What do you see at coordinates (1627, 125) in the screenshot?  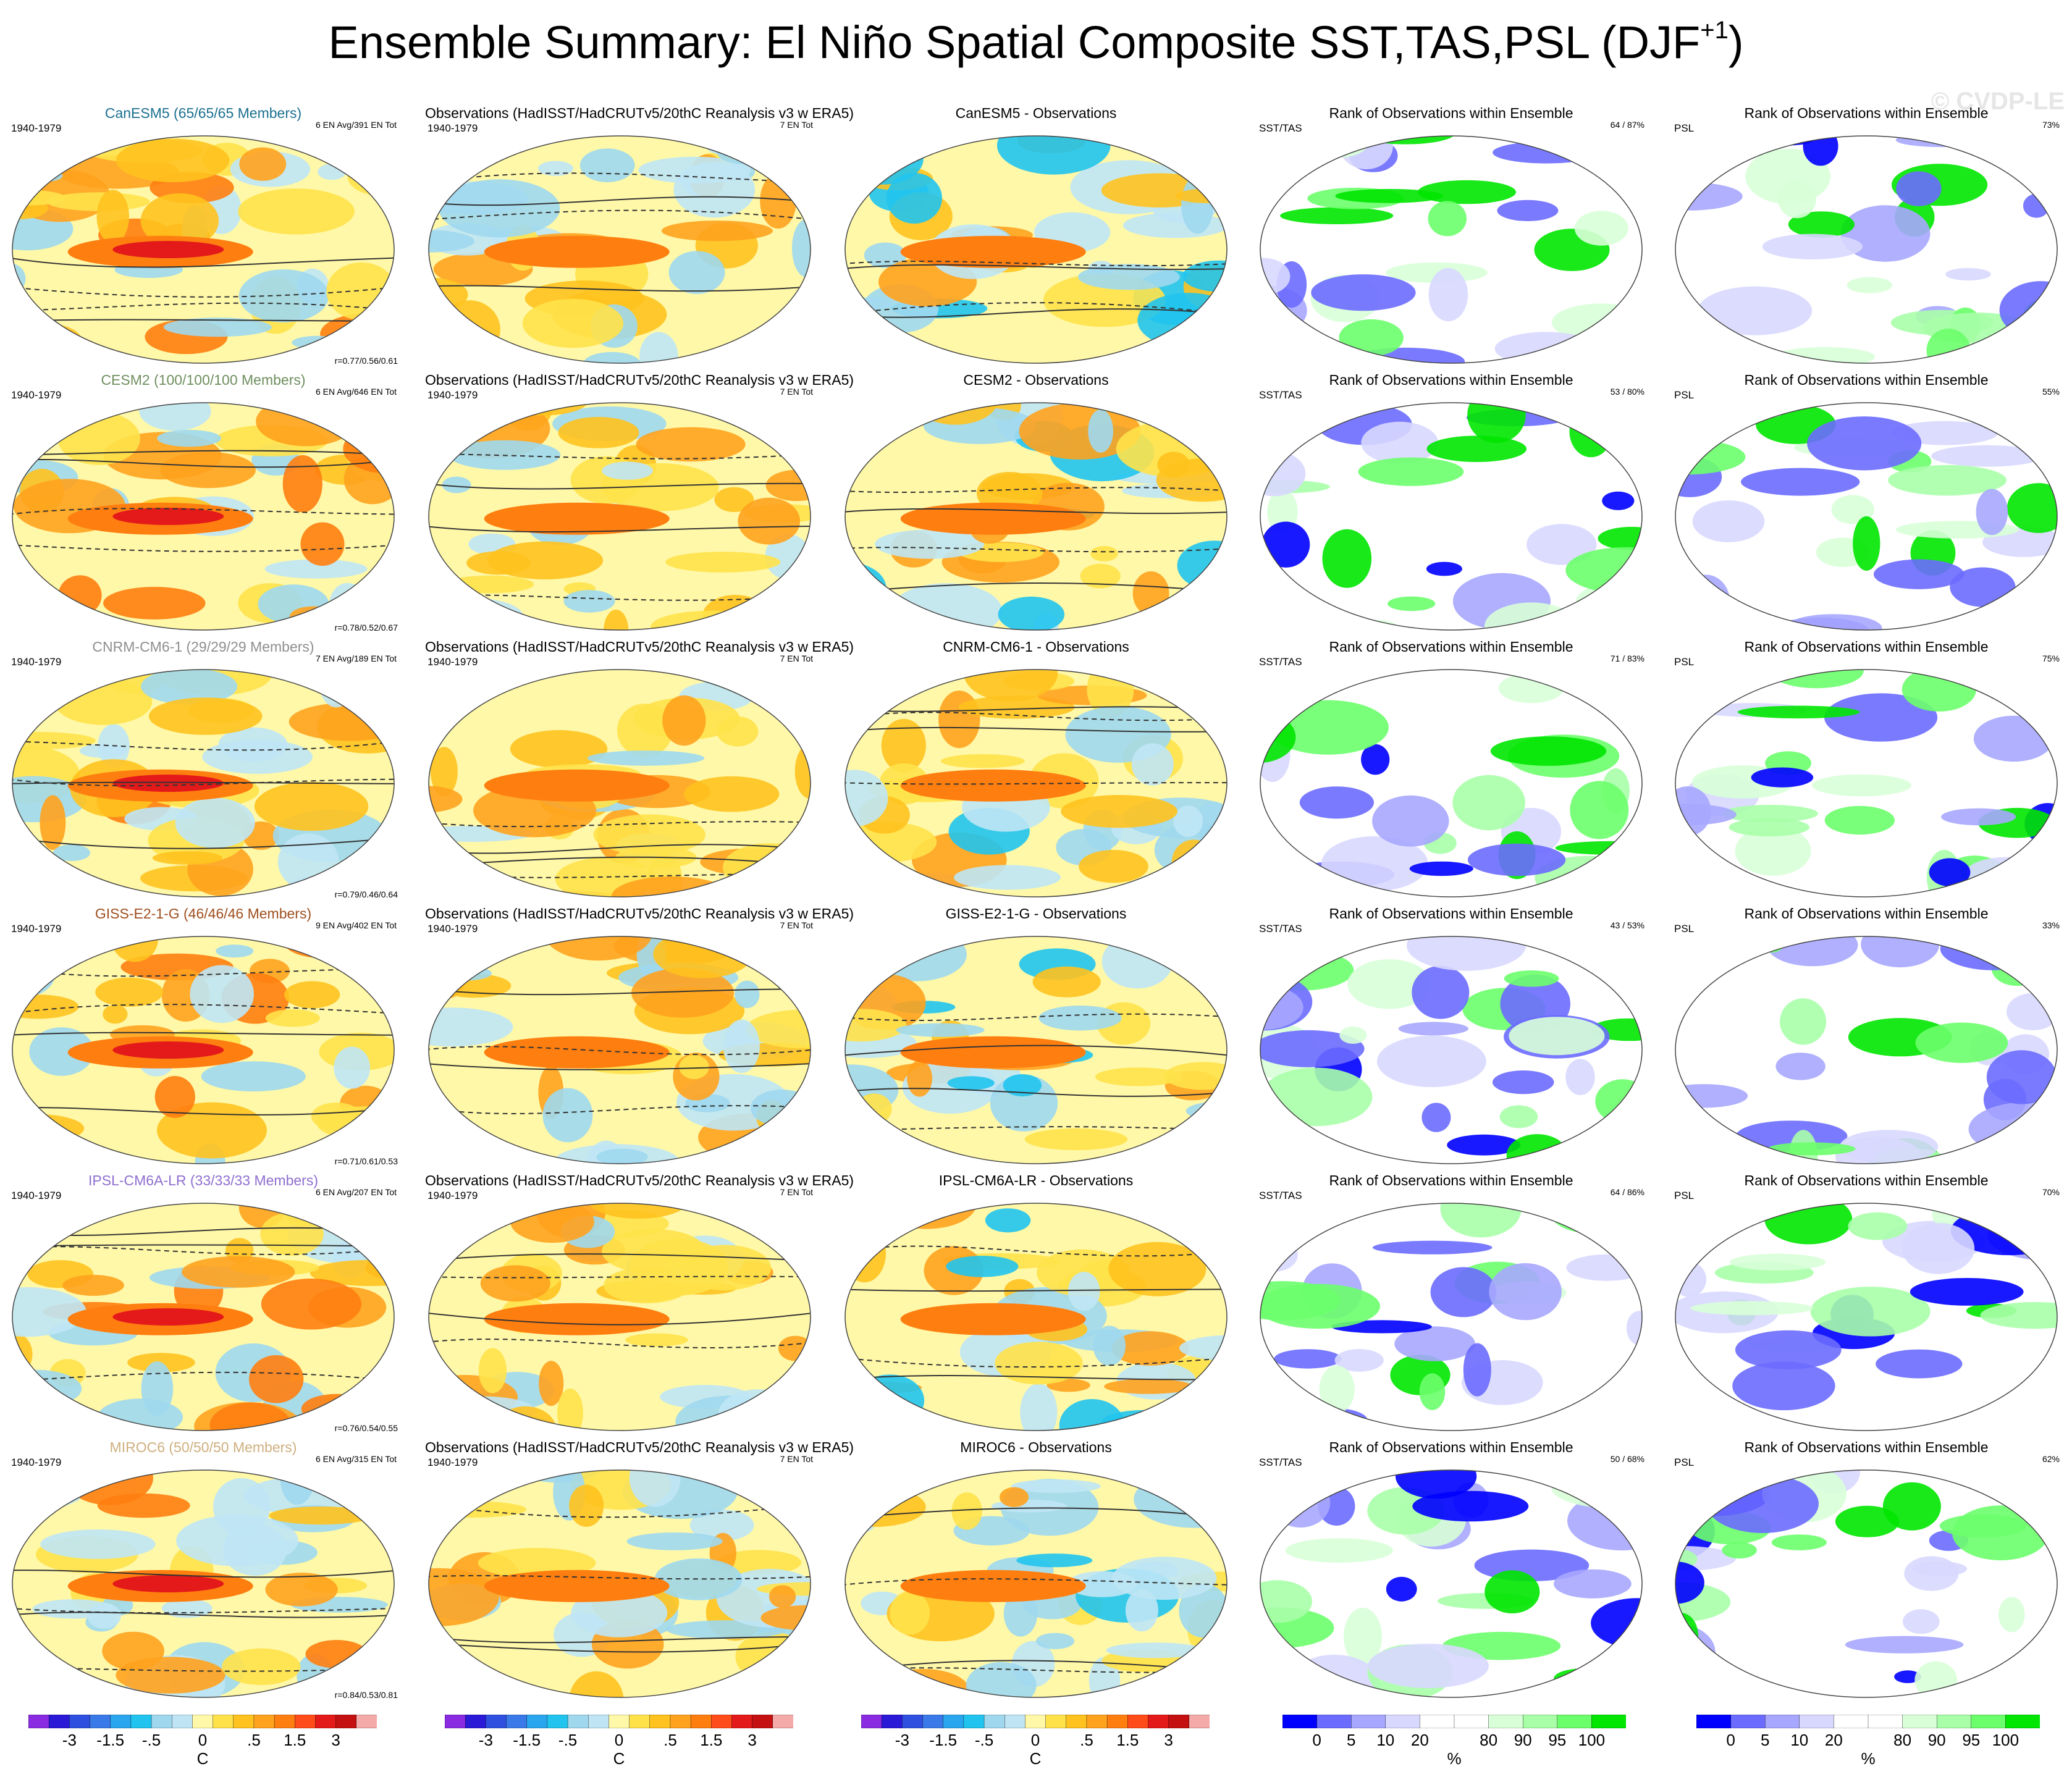 I see `panel-info: 64 / 87%` at bounding box center [1627, 125].